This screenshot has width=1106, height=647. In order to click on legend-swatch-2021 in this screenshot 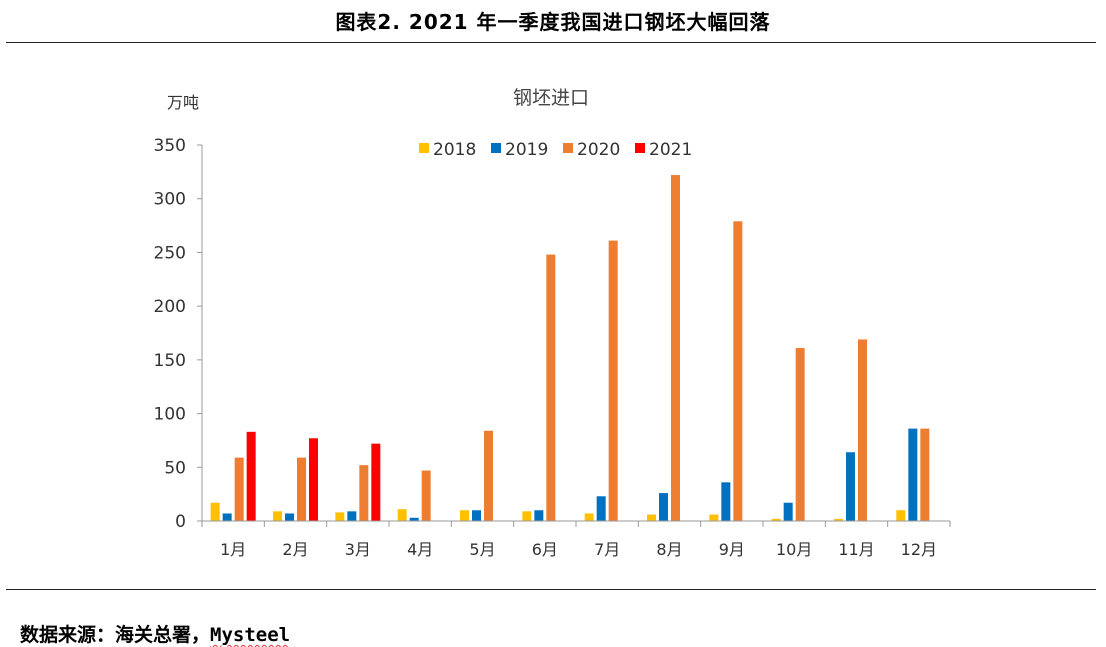, I will do `click(640, 148)`.